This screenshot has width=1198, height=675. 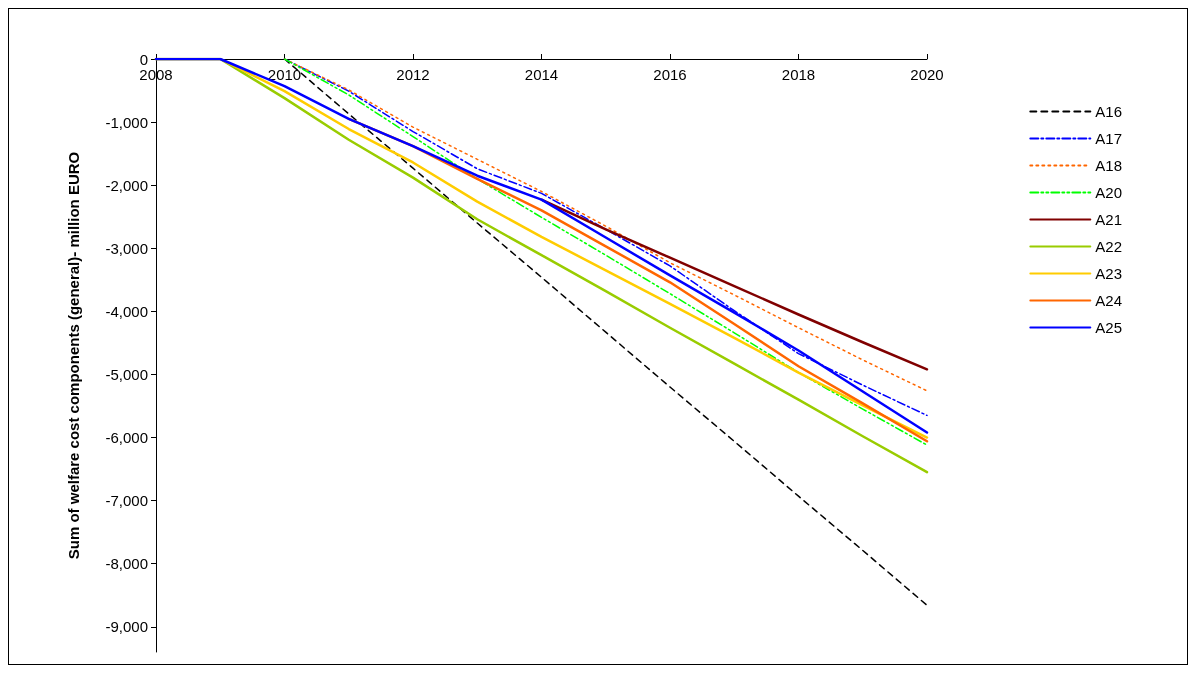 What do you see at coordinates (413, 74) in the screenshot?
I see `x-tick-label: 2012` at bounding box center [413, 74].